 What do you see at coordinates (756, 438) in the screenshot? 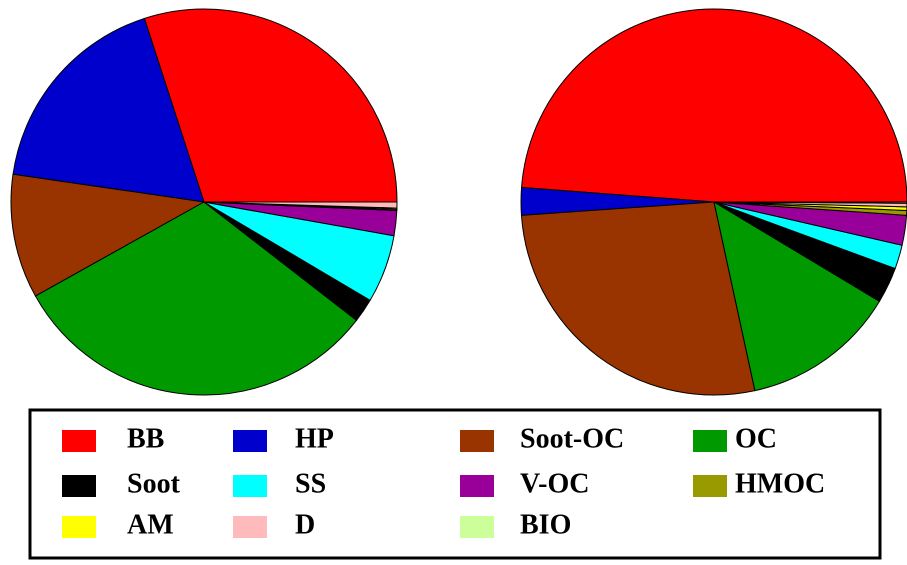
I see `legend-label: OC` at bounding box center [756, 438].